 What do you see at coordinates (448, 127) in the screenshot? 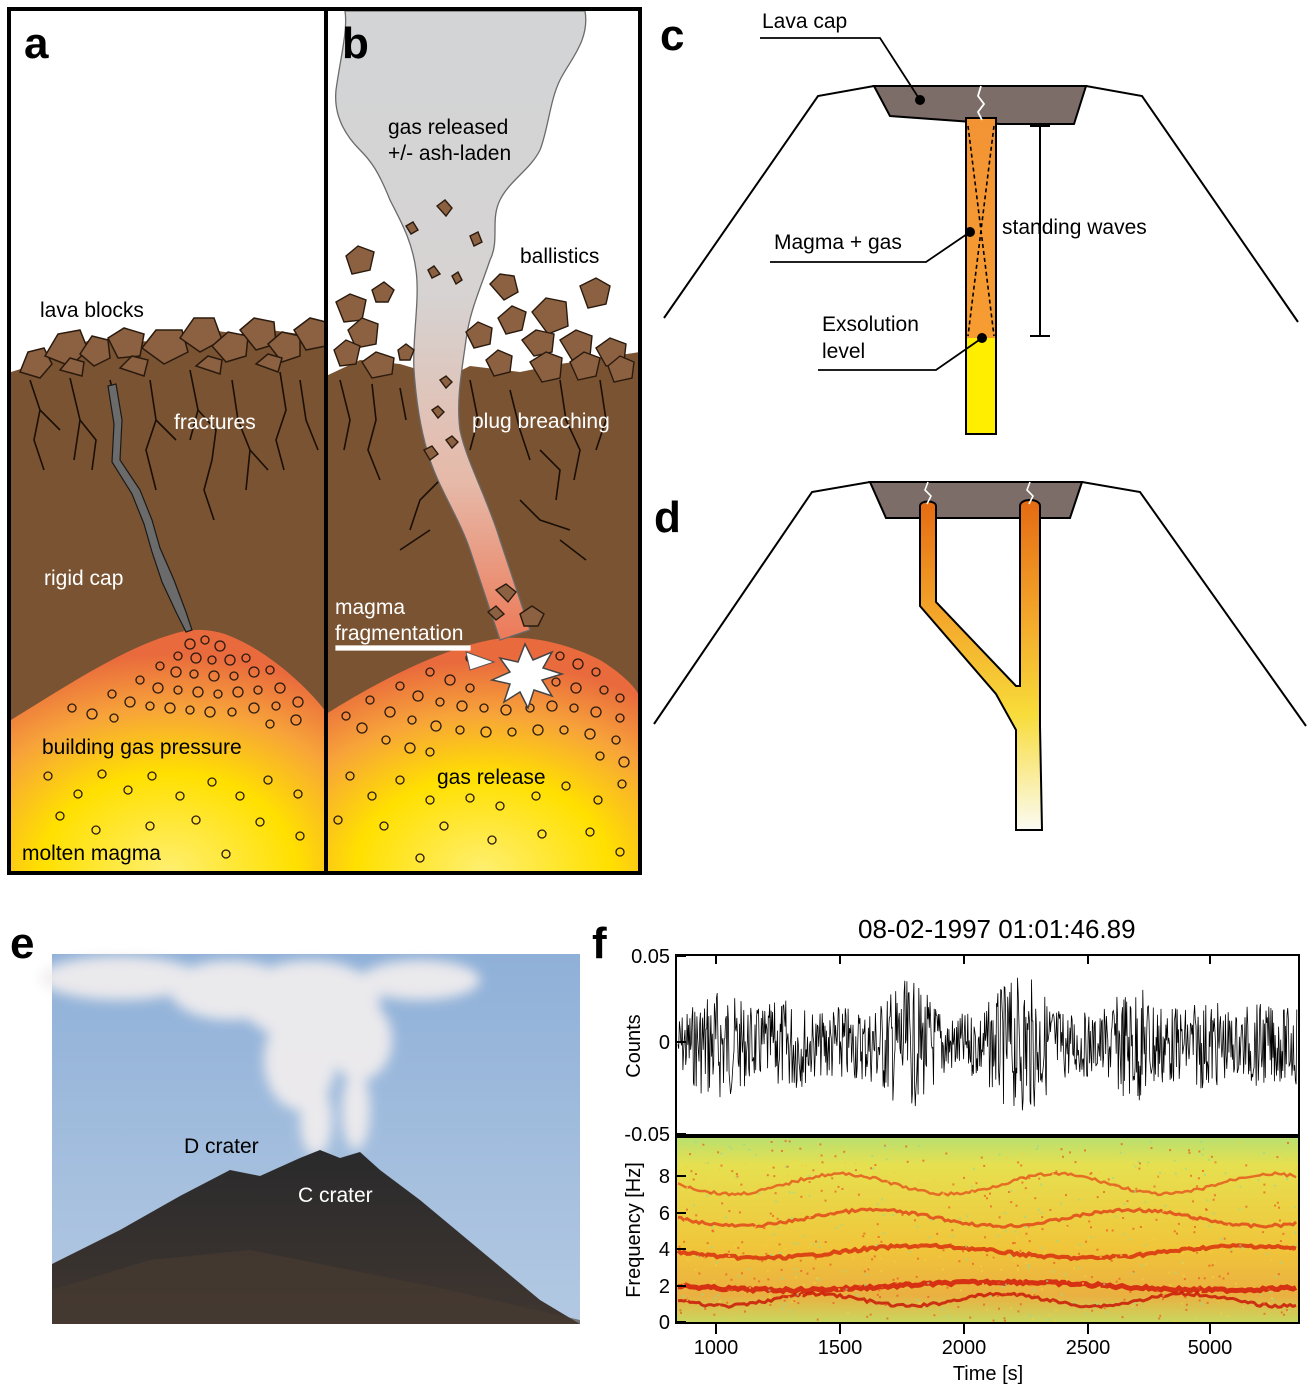
I see `label-gas-released-1: gas released` at bounding box center [448, 127].